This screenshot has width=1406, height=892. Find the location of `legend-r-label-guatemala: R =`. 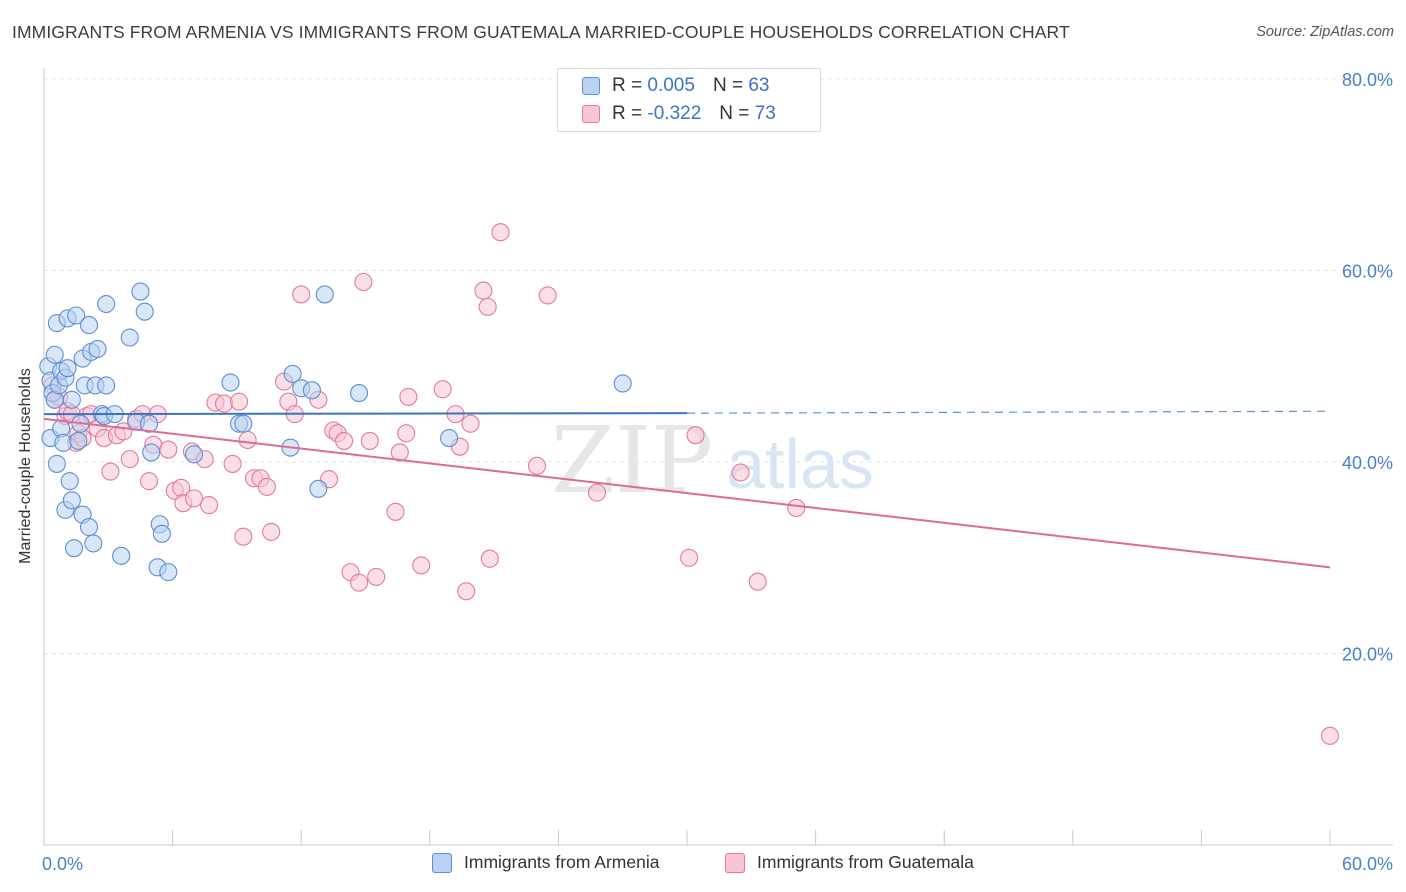

legend-r-label-guatemala: R = is located at coordinates (627, 113).